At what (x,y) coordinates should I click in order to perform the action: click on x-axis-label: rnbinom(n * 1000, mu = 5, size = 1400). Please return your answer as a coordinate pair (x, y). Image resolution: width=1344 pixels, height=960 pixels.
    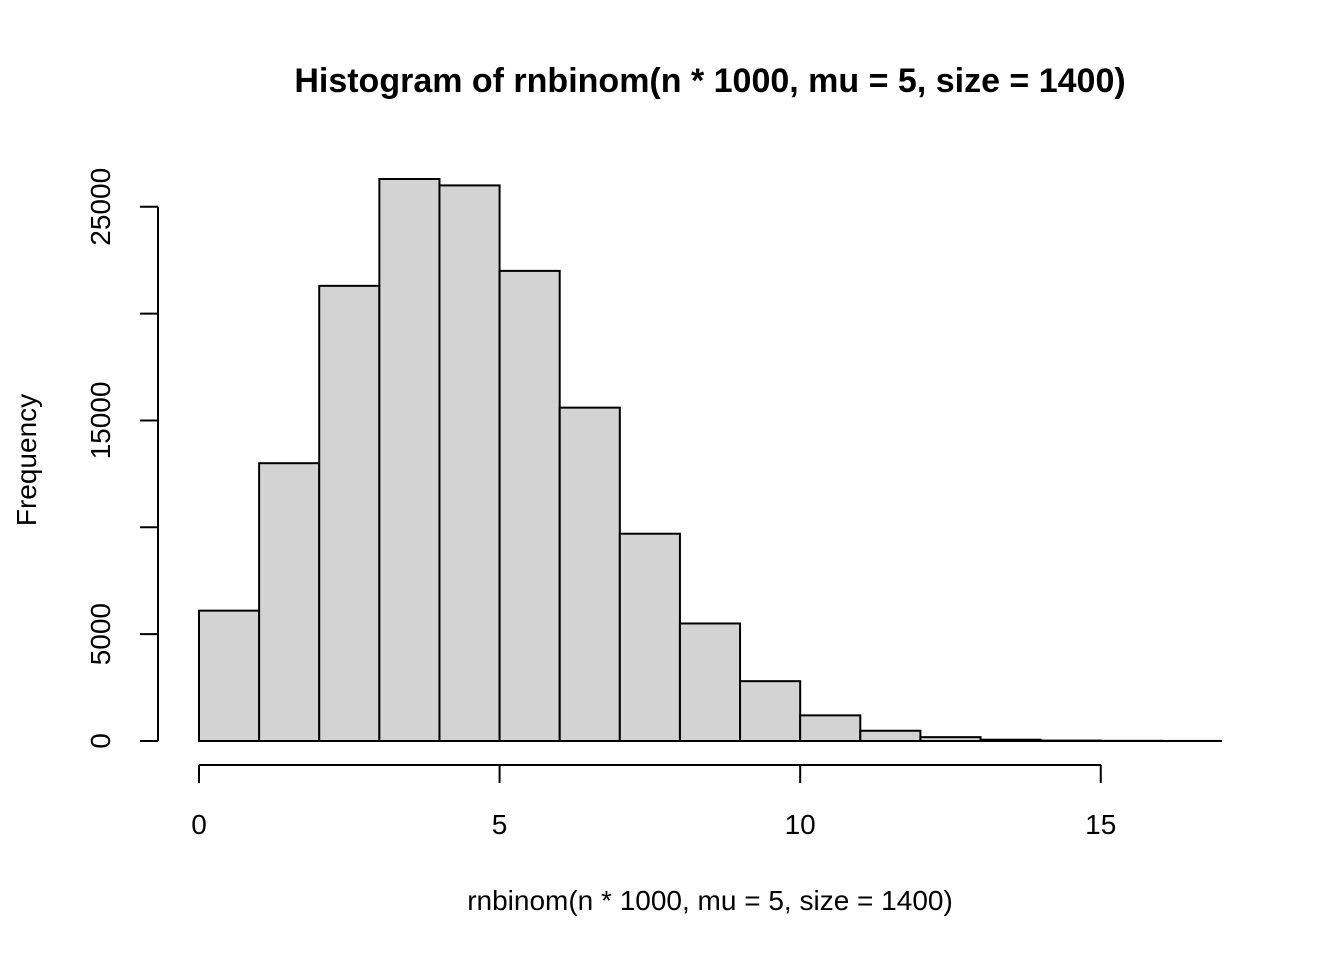
    Looking at the image, I should click on (710, 900).